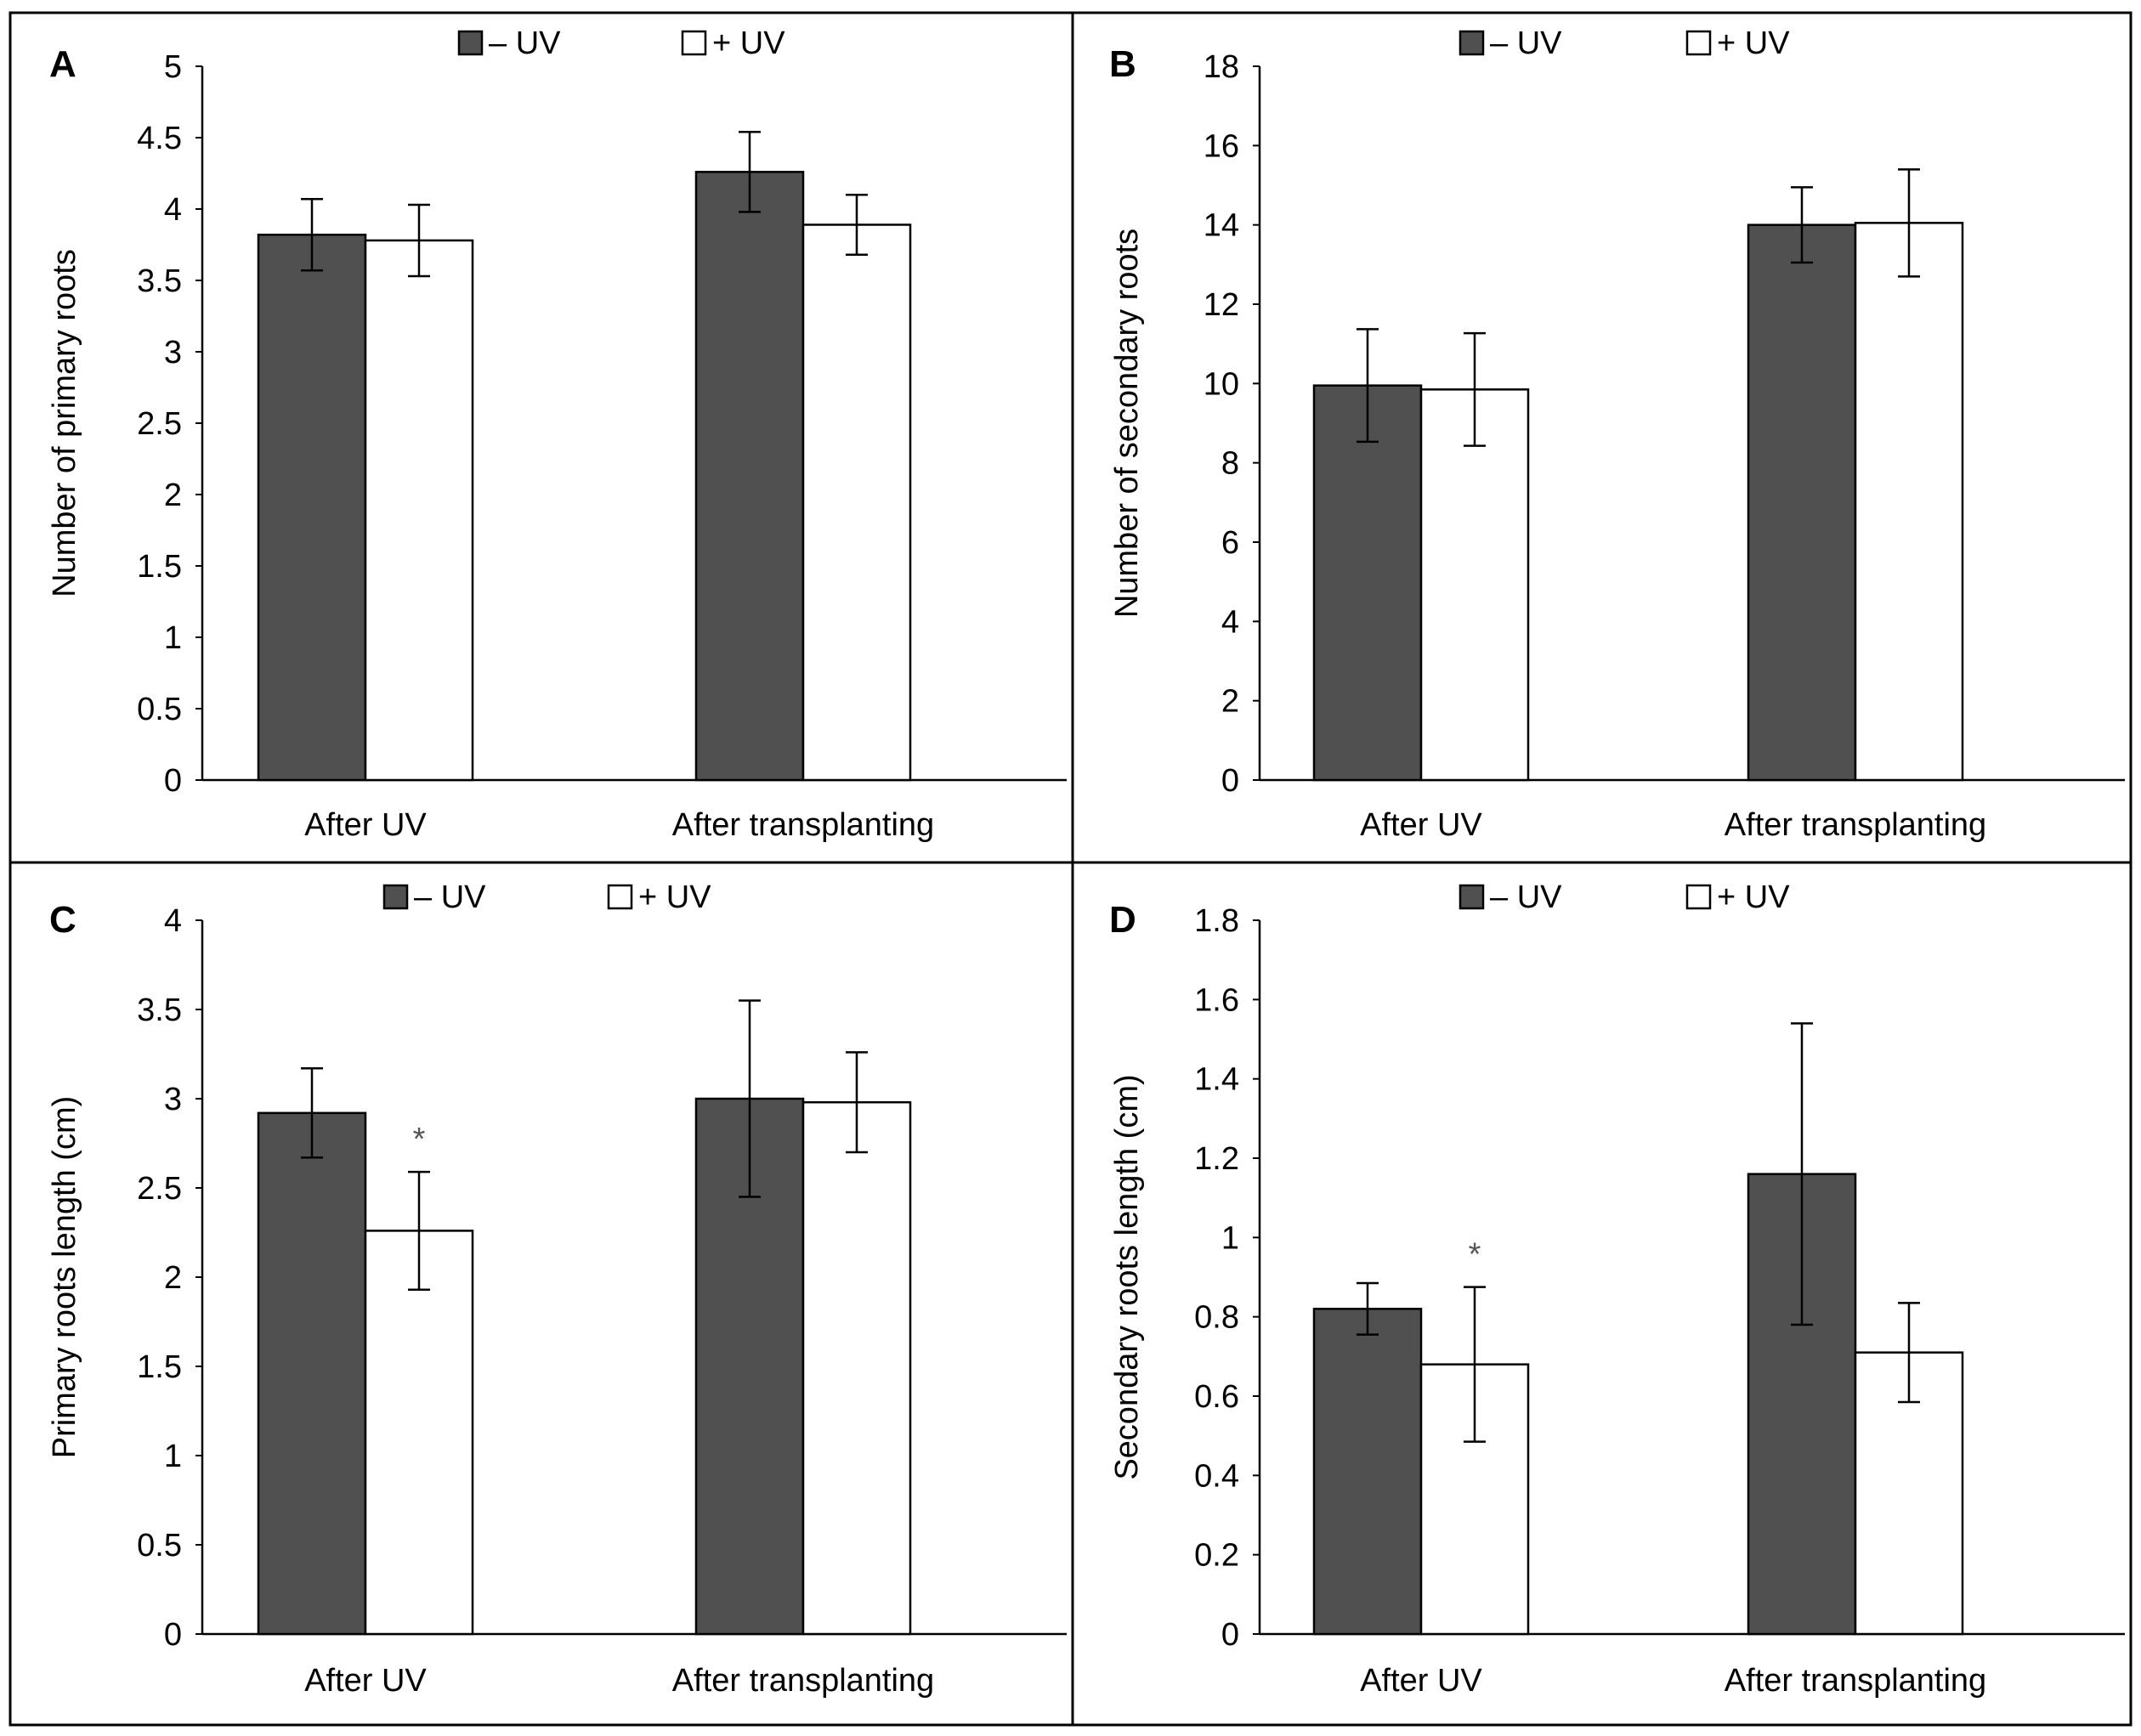 This screenshot has width=2141, height=1736. Describe the element at coordinates (159, 138) in the screenshot. I see `y-tick-label: 4.5` at that location.